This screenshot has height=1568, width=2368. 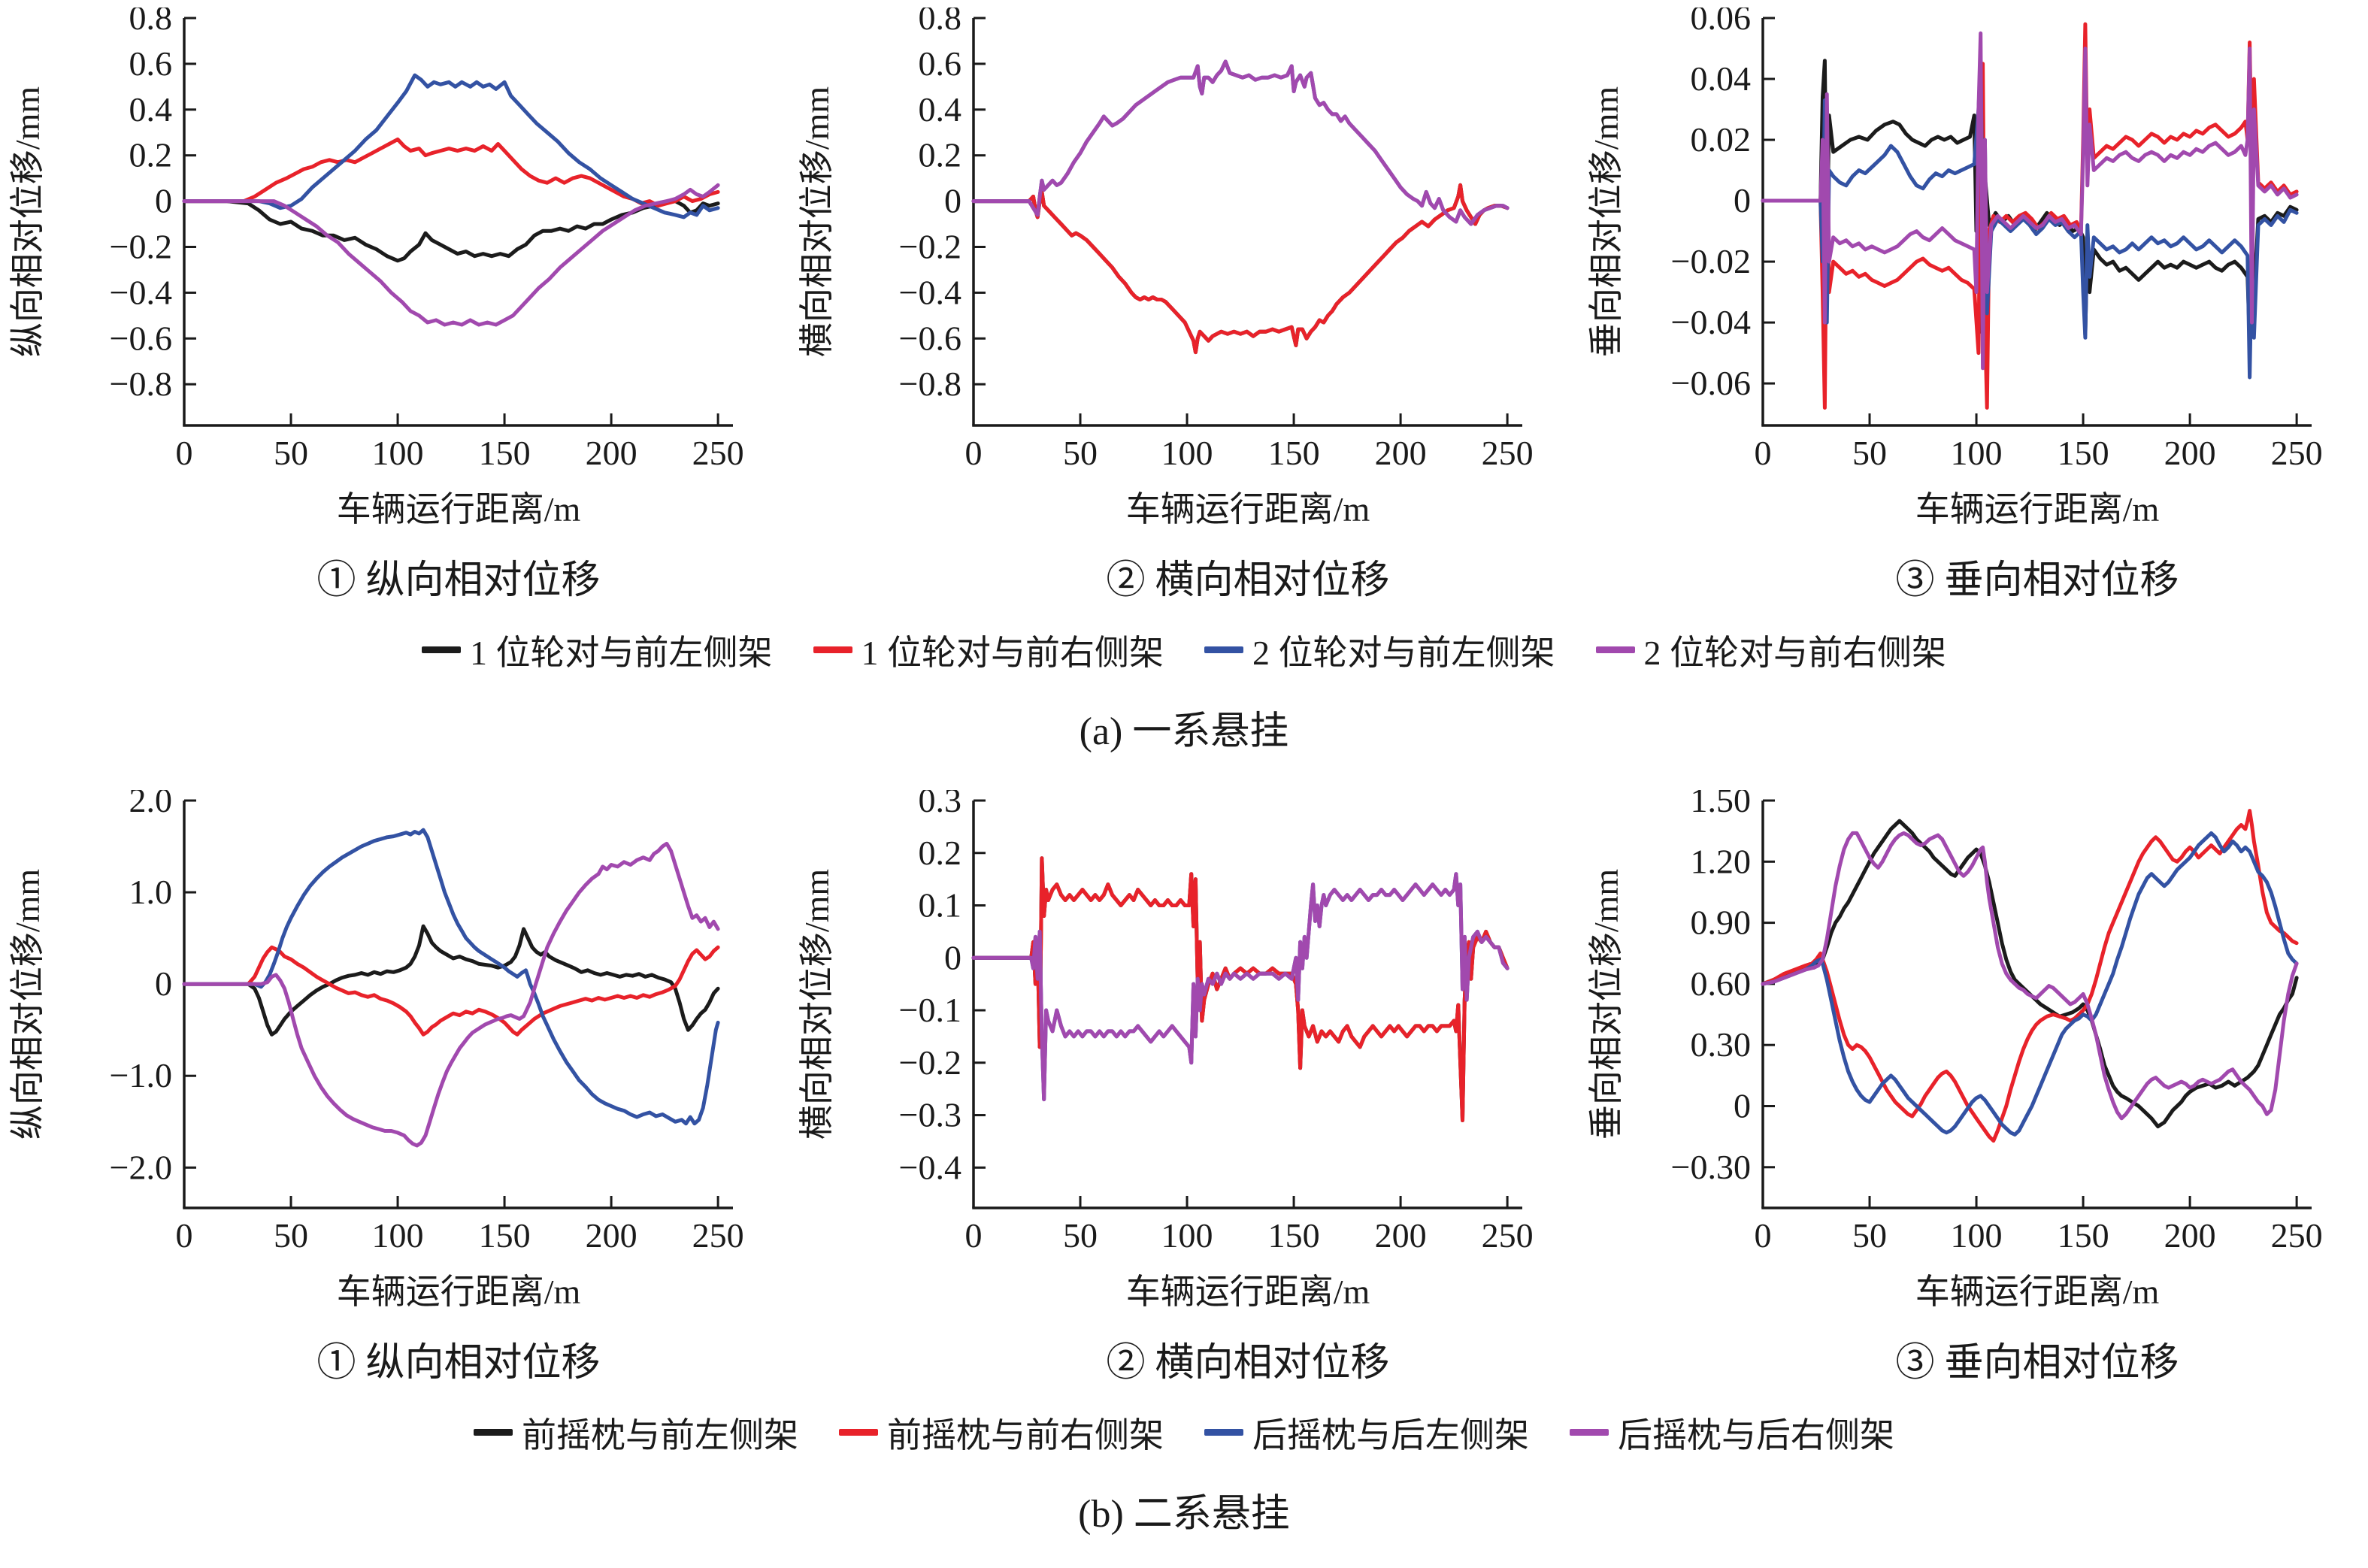 I want to click on svg-text: −0.1, so click(x=930, y=1010).